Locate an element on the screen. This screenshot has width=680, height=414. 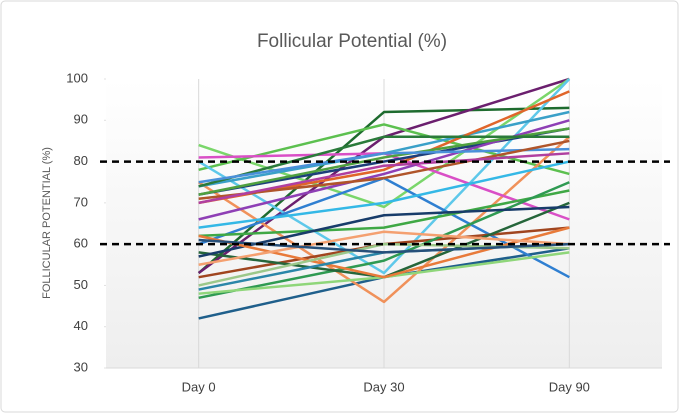
y-tick-label: 60 is located at coordinates (81, 243).